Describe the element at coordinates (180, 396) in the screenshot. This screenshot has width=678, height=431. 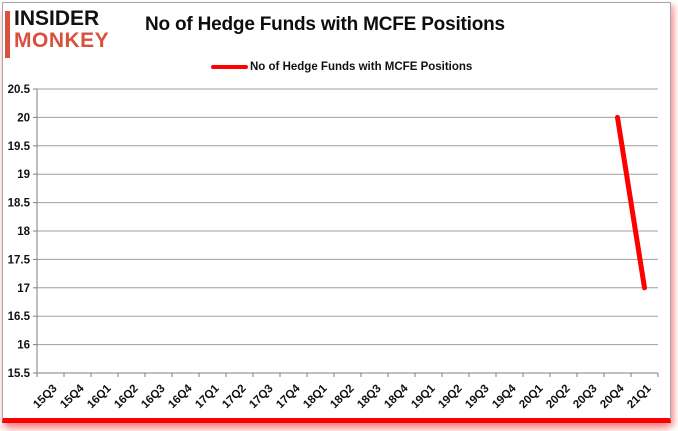
I see `x-axis-label: 16Q4` at that location.